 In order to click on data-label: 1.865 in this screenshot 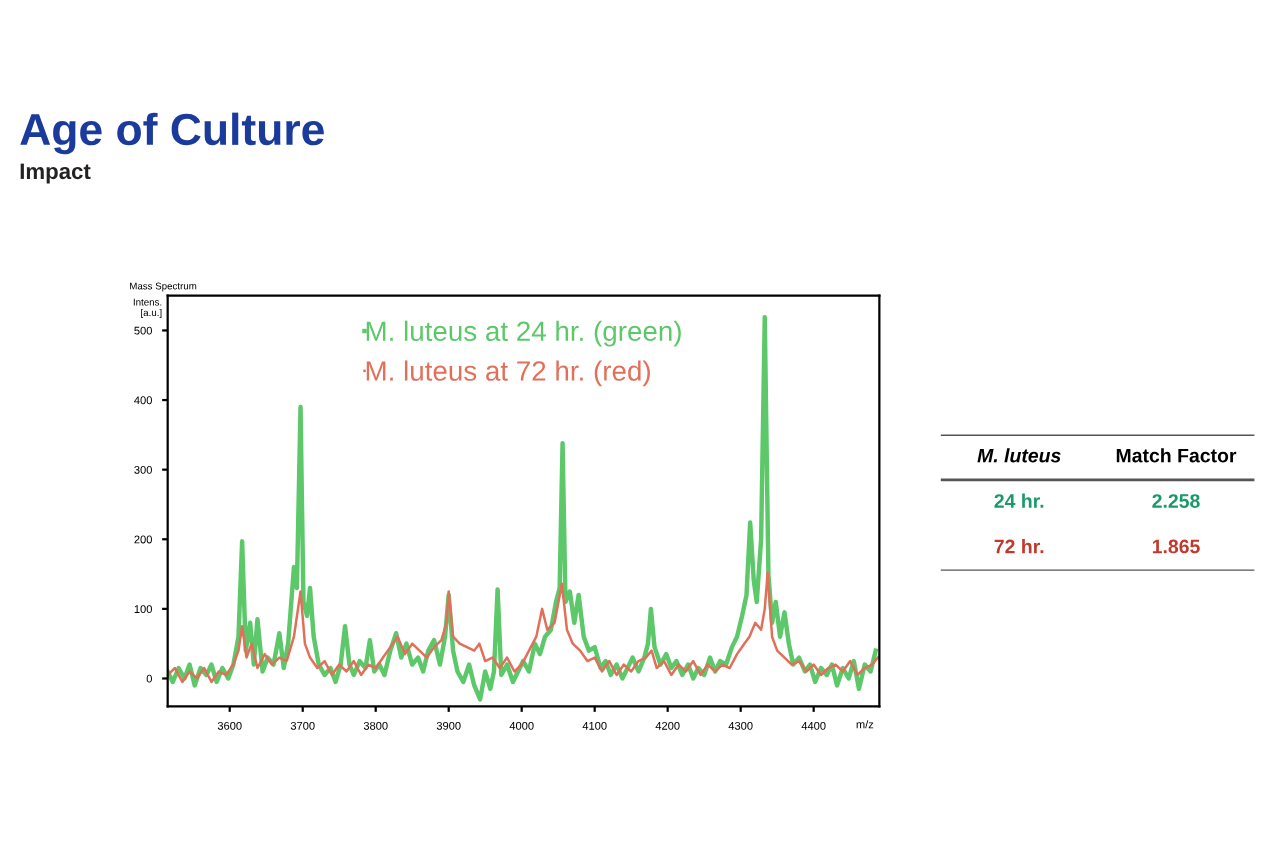, I will do `click(1176, 546)`.